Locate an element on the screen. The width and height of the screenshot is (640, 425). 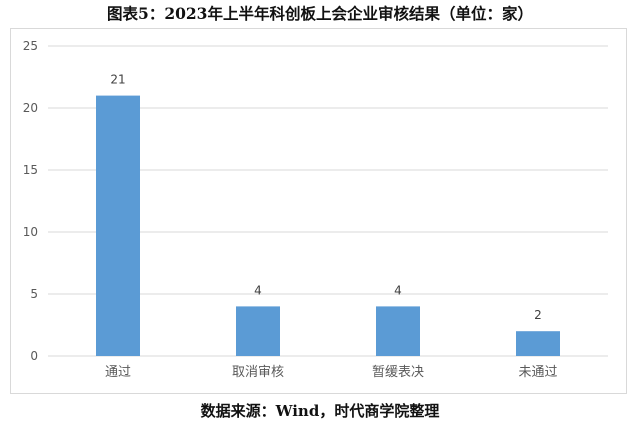
y-axis-tick-labels: 0 5 10 15 20 25 is located at coordinates (30, 201).